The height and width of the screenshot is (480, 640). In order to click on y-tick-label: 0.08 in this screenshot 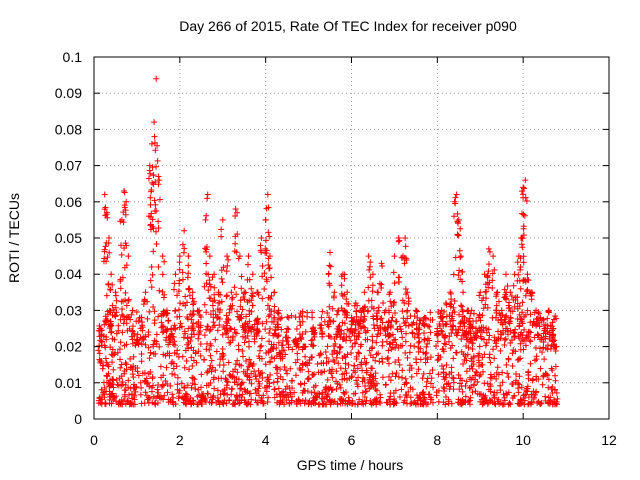, I will do `click(68, 129)`.